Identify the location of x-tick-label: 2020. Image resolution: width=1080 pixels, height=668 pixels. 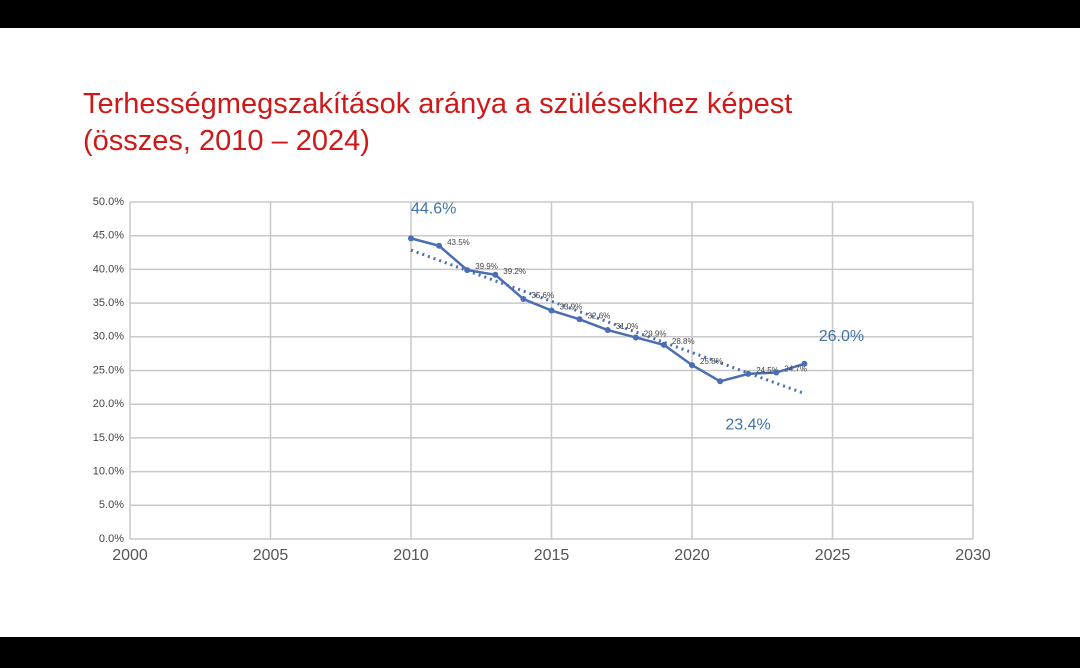
(692, 555).